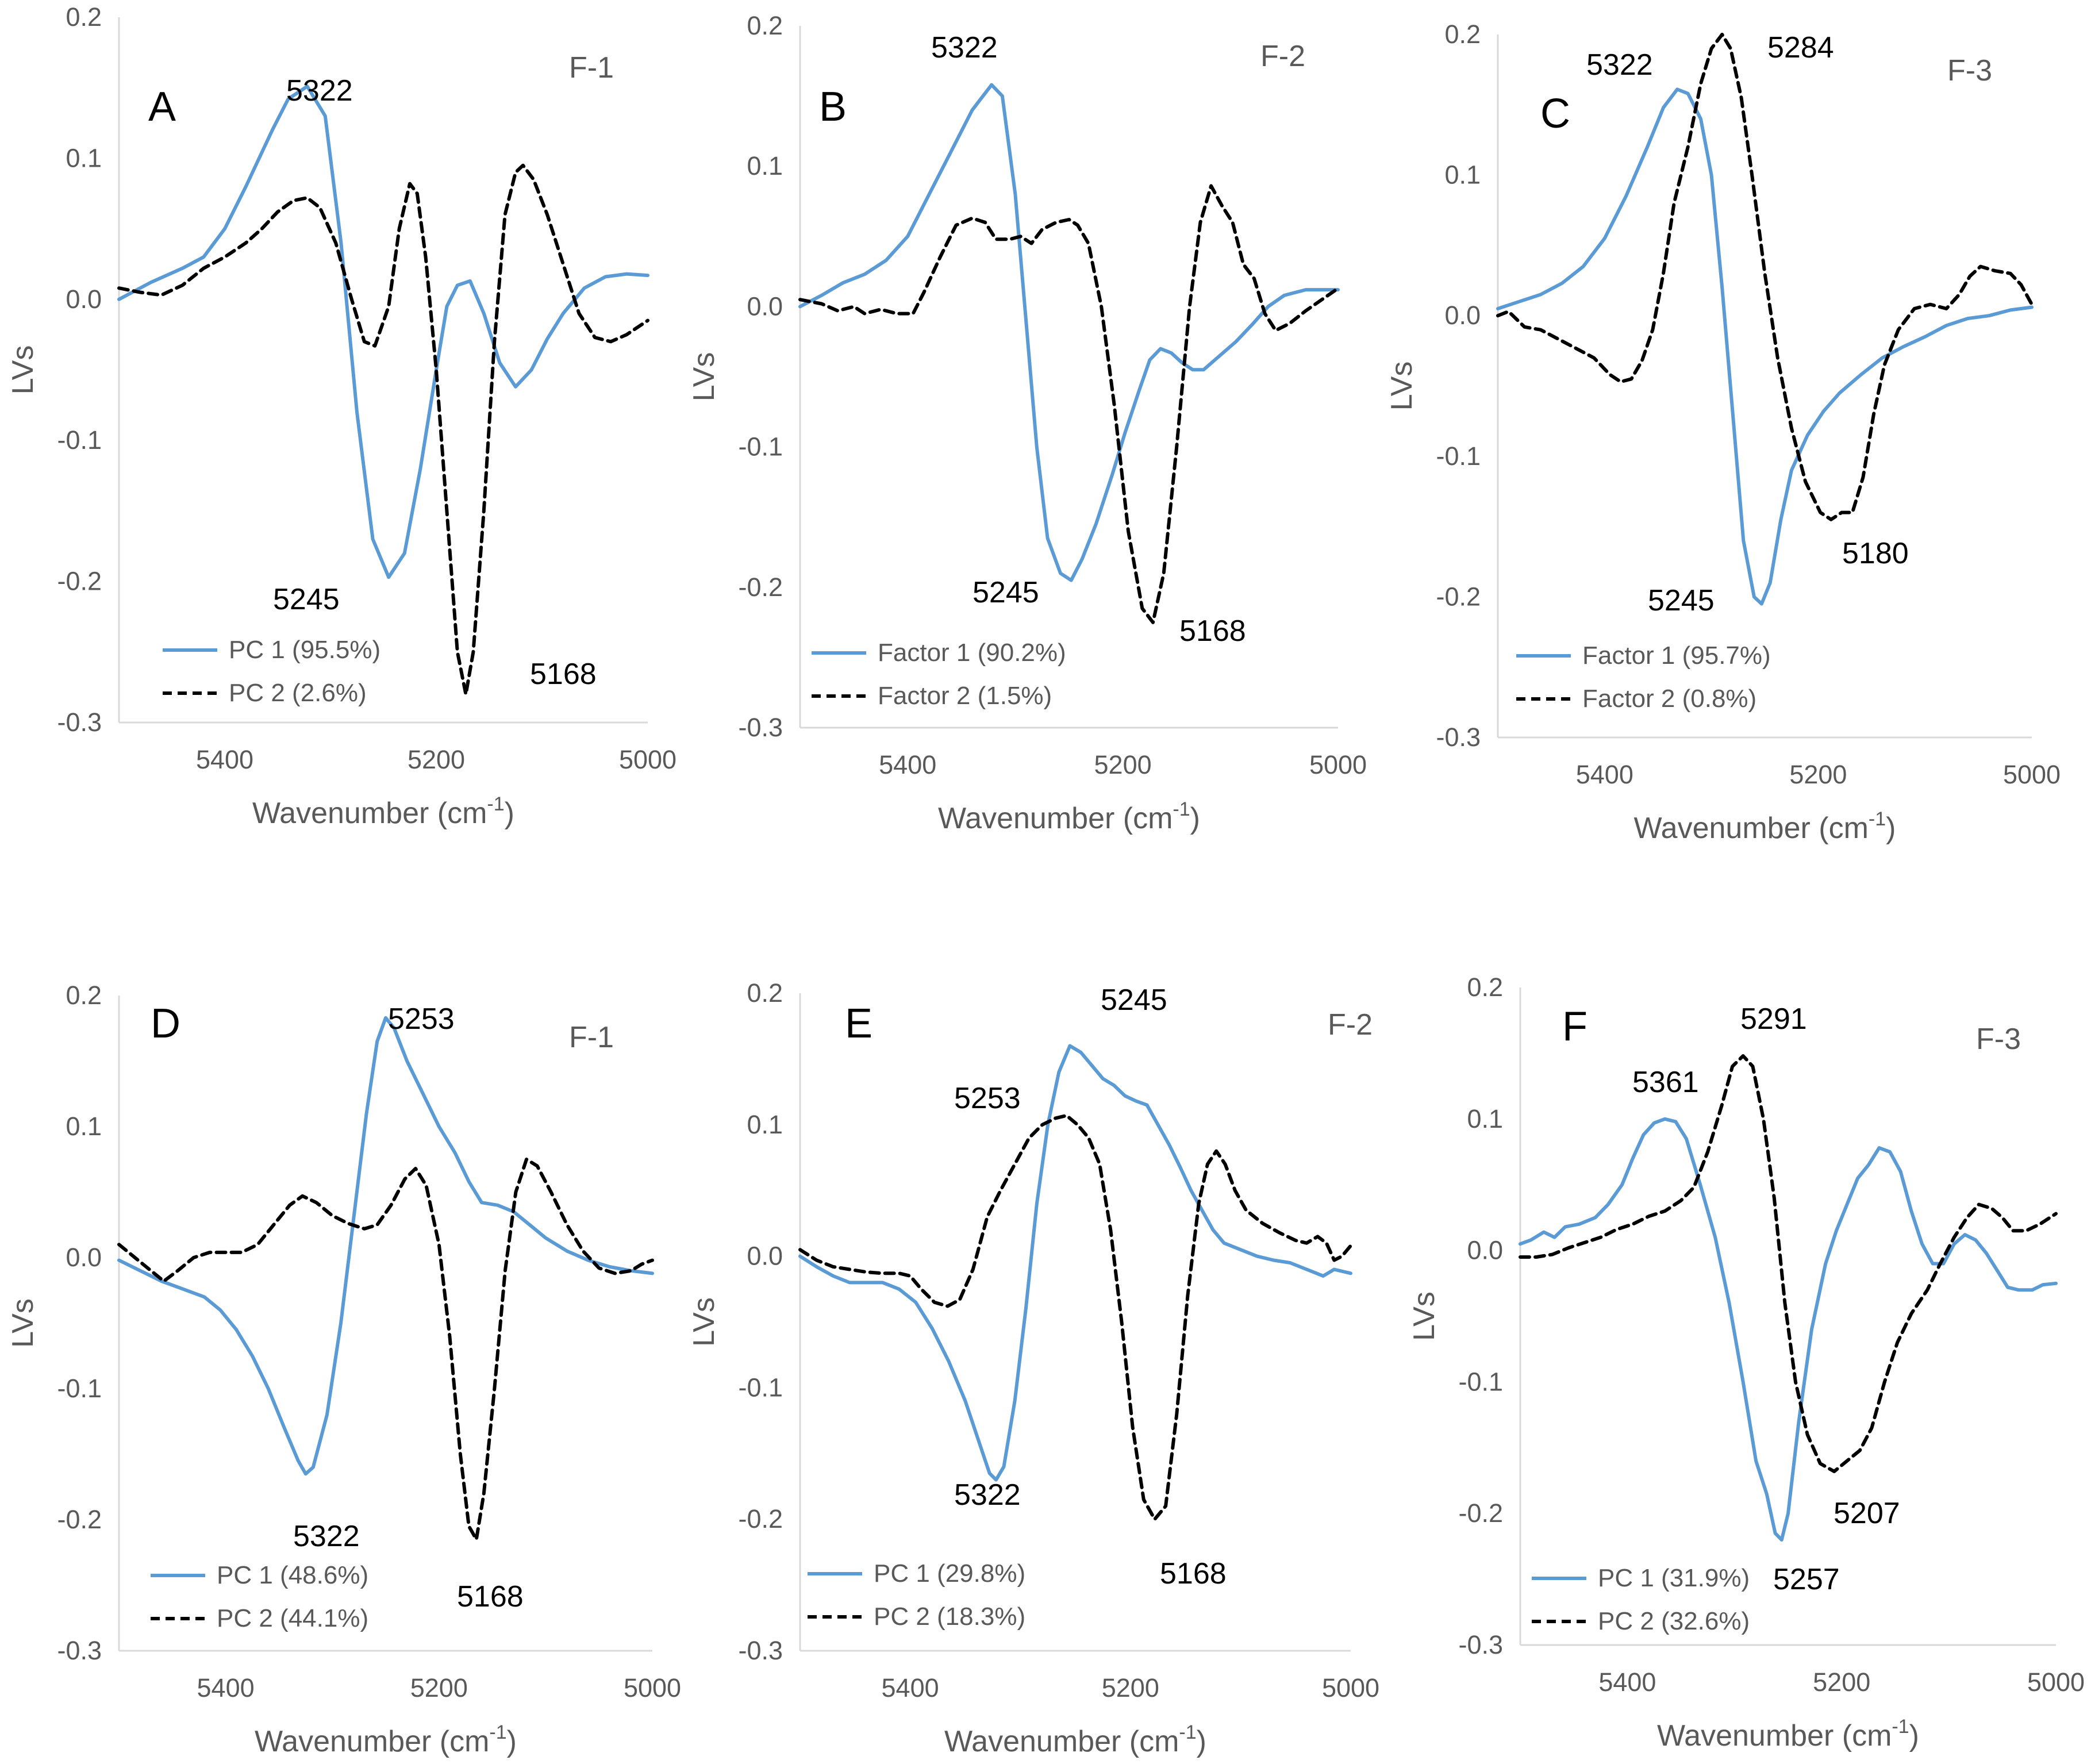 This screenshot has width=2091, height=1764. I want to click on peak-annotation: 5361, so click(1665, 1083).